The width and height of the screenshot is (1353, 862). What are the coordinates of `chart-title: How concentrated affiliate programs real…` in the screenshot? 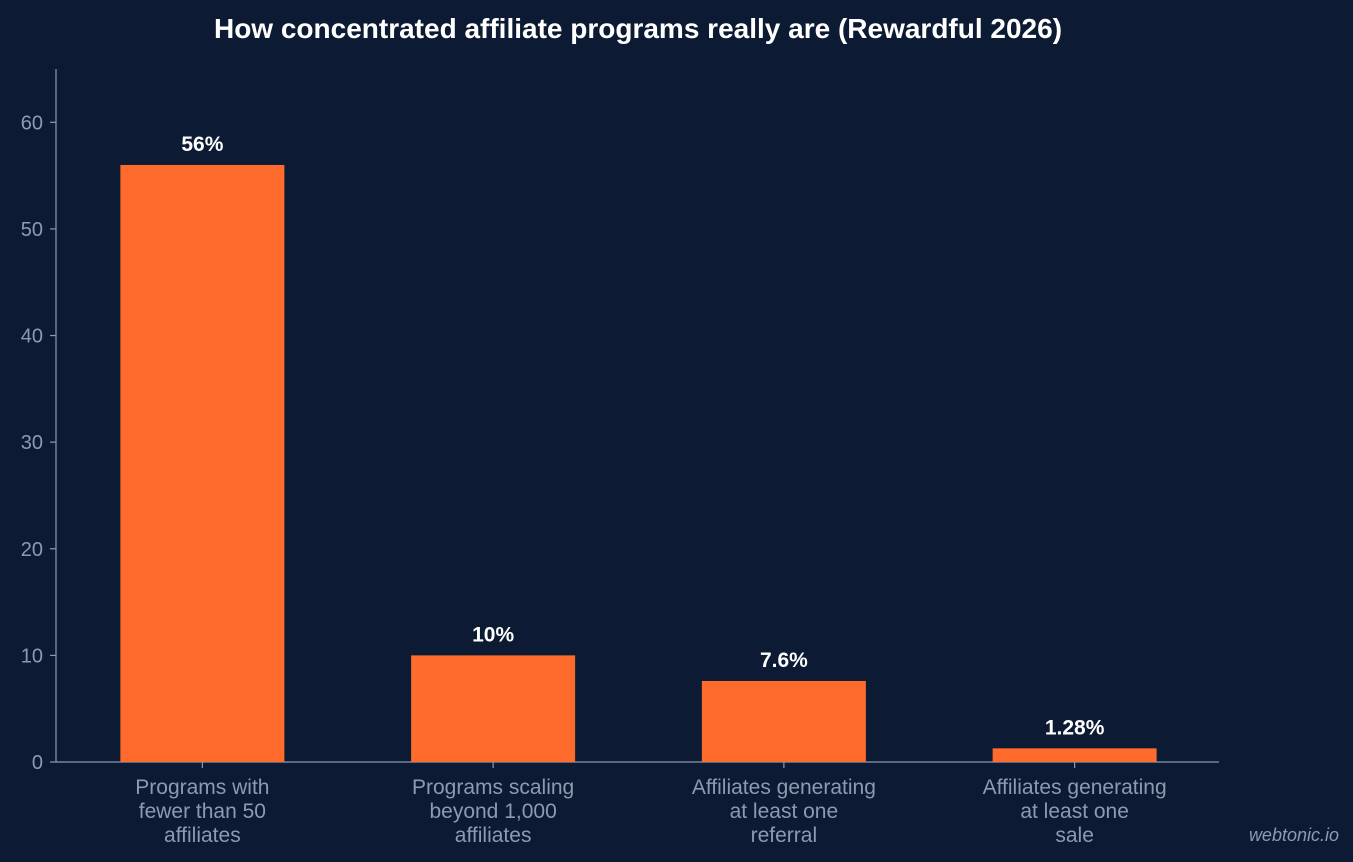 It's located at (638, 28).